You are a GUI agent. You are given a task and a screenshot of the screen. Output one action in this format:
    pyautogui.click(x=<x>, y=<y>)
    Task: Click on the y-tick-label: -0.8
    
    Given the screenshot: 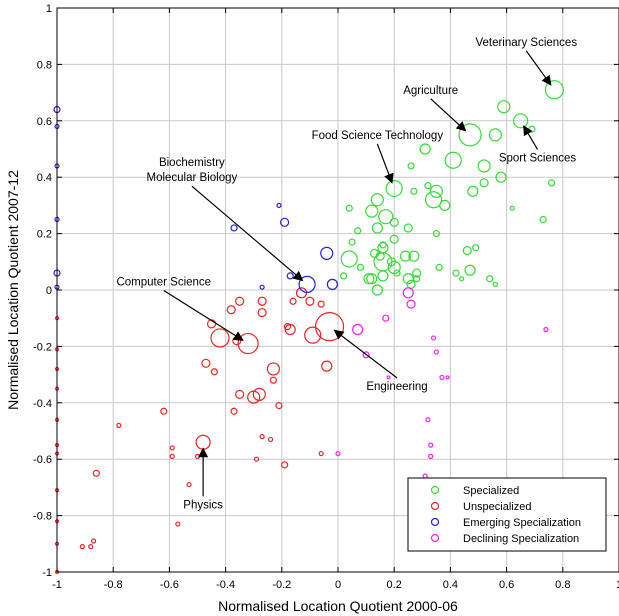 What is the action you would take?
    pyautogui.click(x=42, y=517)
    